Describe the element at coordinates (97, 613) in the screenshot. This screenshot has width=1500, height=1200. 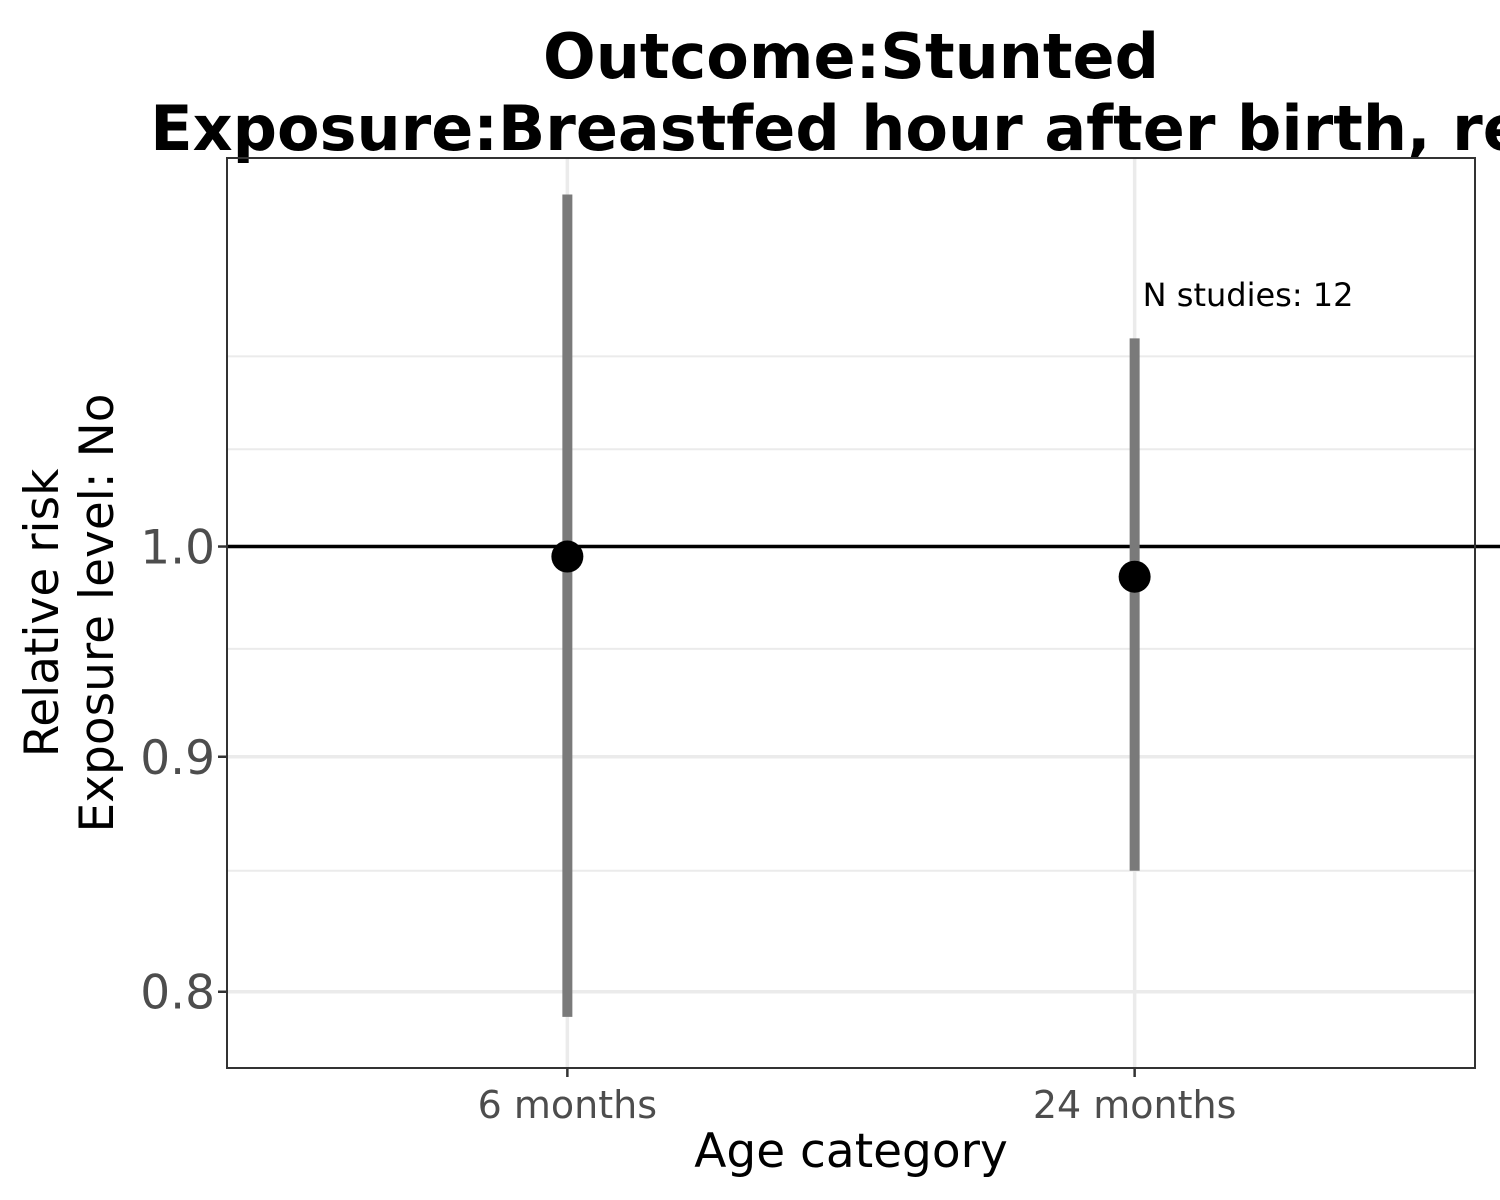
I see `y-axis-title-line-2: Exposure level: No` at that location.